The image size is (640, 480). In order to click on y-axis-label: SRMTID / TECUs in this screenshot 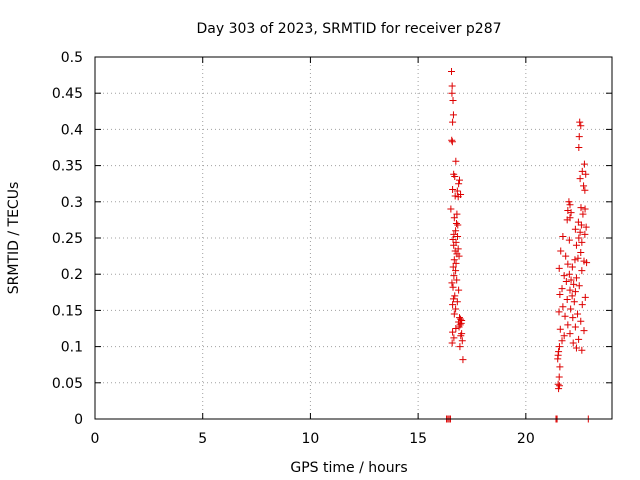, I will do `click(14, 238)`.